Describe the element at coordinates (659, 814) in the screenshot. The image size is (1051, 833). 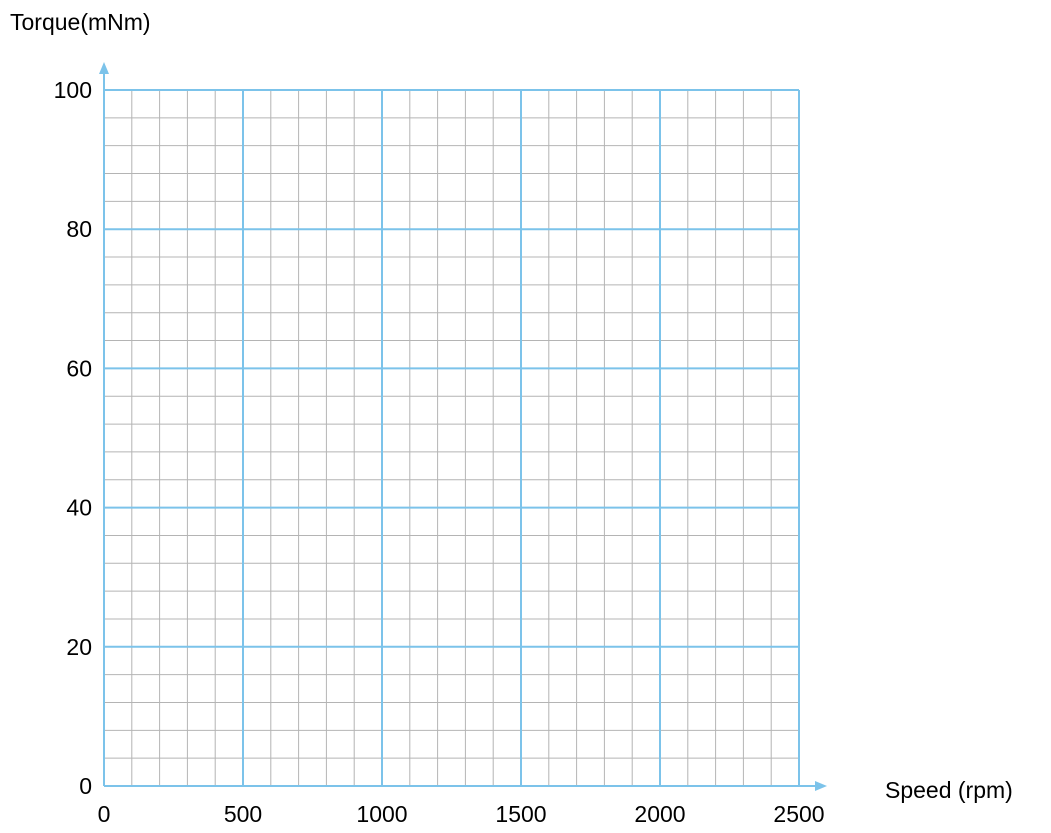
I see `x-tick-label: 2000` at that location.